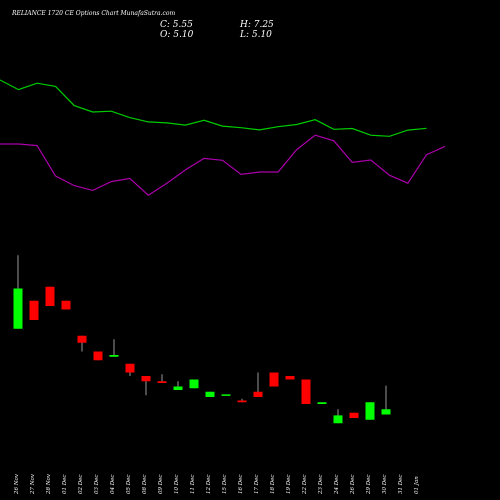 The height and width of the screenshot is (500, 500). What do you see at coordinates (369, 485) in the screenshot?
I see `x-tick-label: 29 Dec` at bounding box center [369, 485].